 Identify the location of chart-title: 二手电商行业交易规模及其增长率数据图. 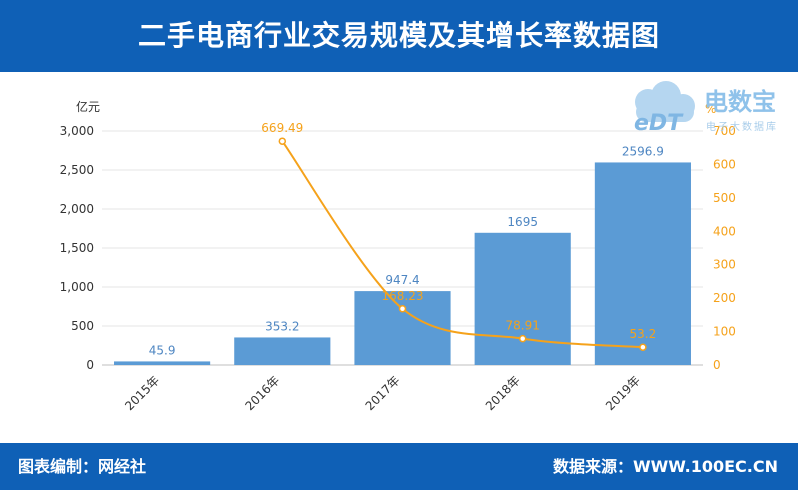
(398, 35).